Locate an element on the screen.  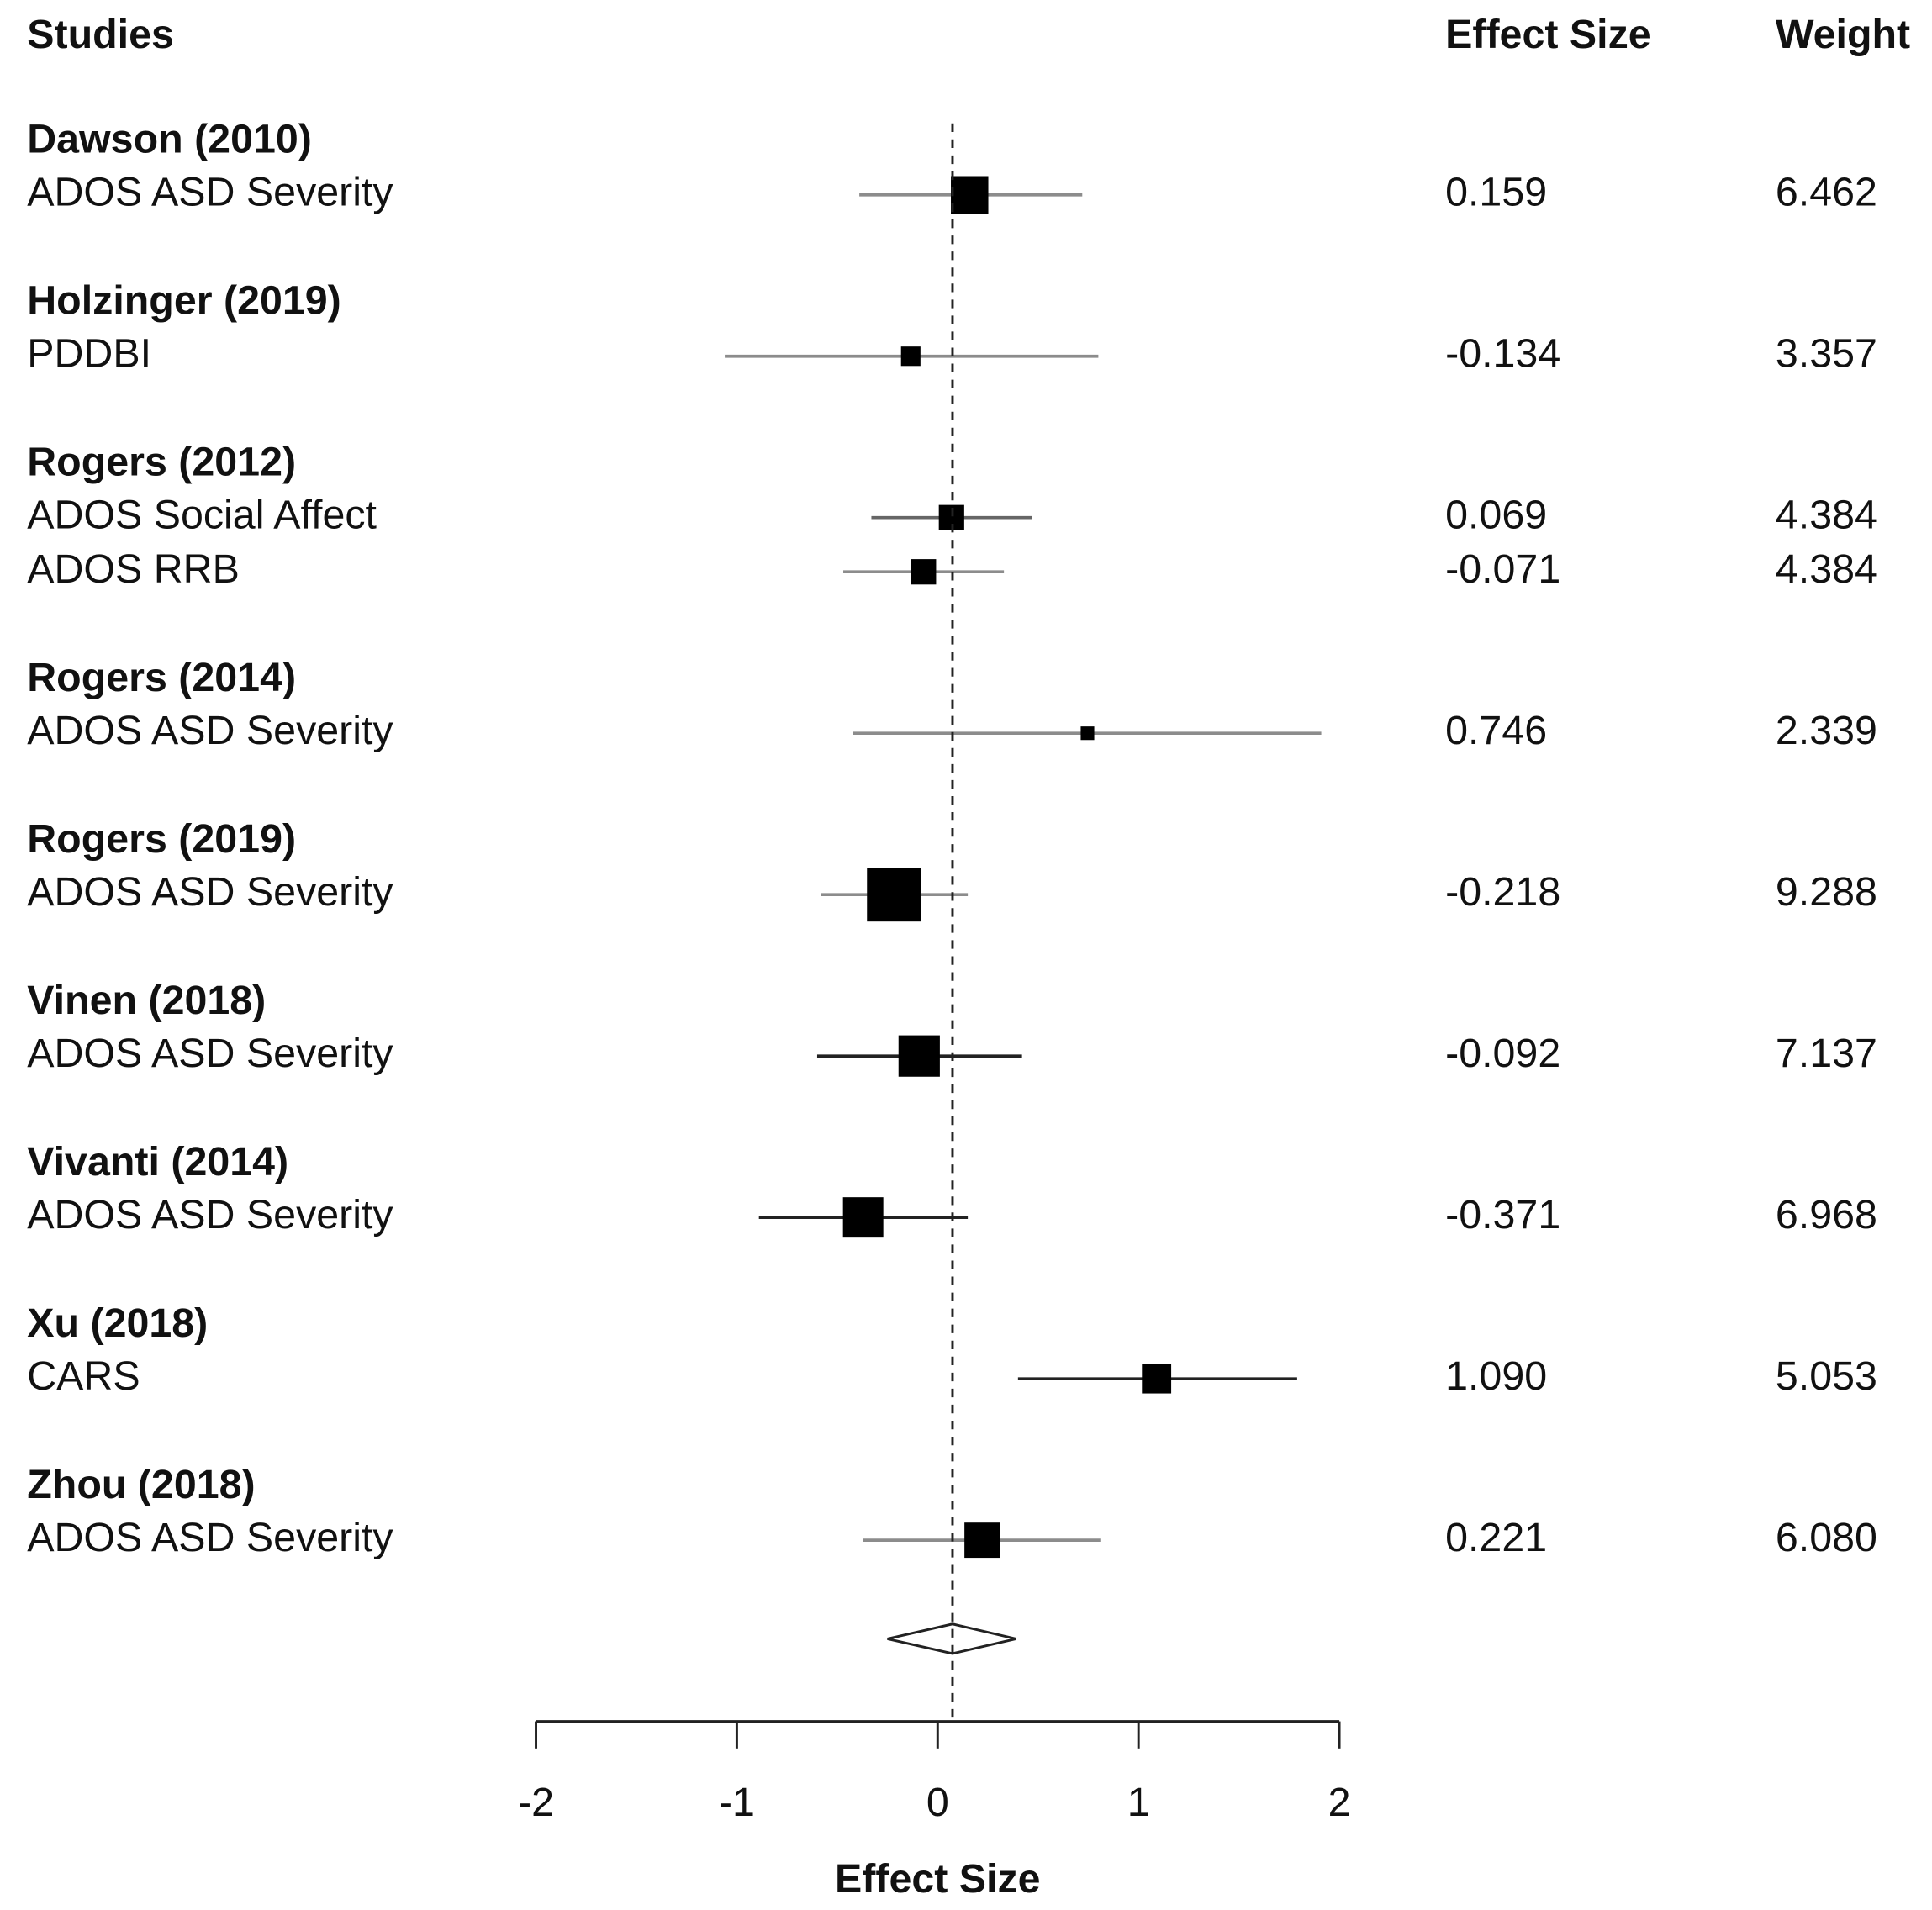
x-tick-label: -2 is located at coordinates (536, 1802).